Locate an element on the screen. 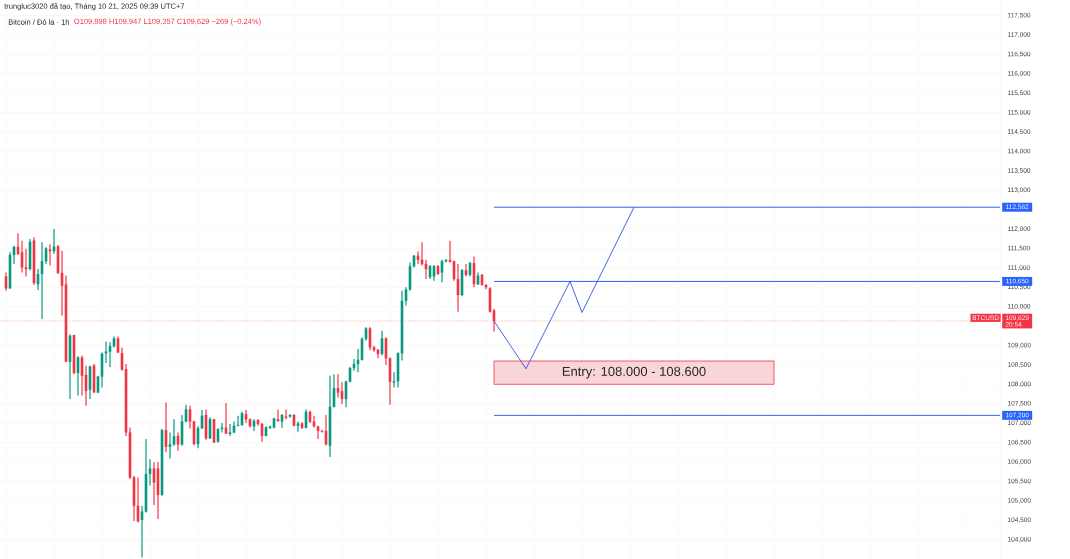  band-label: Entry: 108.000 - 108.600 is located at coordinates (634, 372).